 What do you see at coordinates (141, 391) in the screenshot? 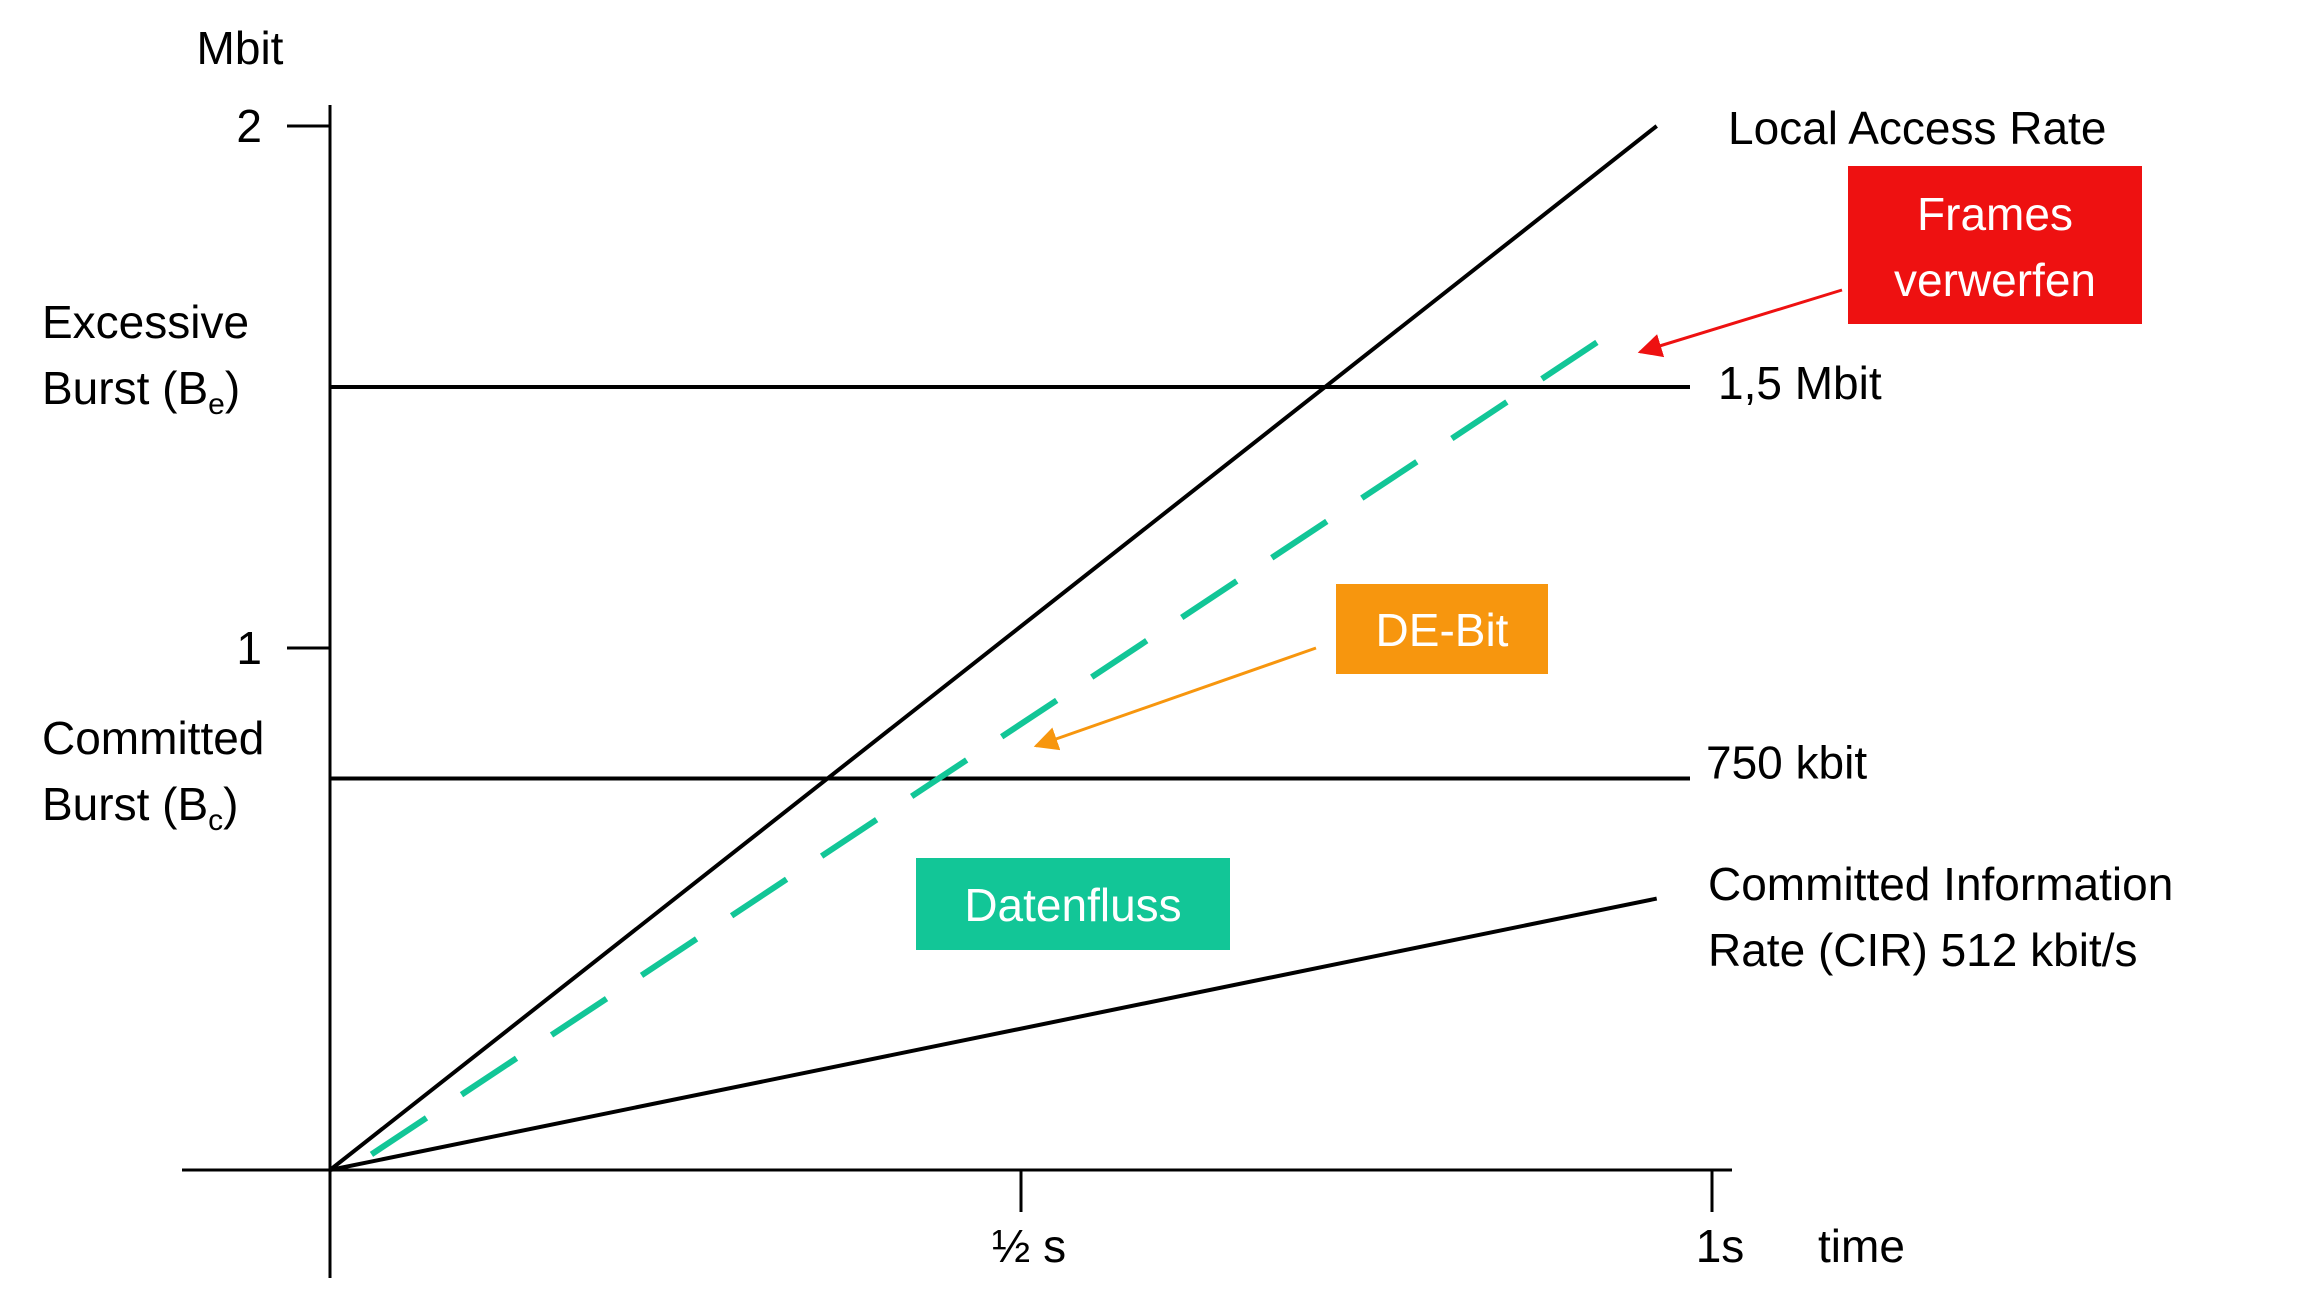
I see `excessive-burst-label-line2: Burst (Be)` at bounding box center [141, 391].